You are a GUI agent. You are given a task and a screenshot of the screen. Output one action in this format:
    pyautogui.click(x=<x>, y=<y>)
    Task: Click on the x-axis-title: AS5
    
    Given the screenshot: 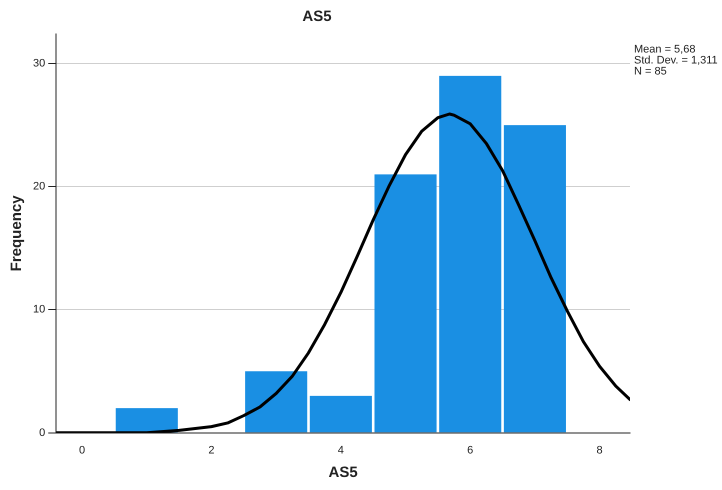 What is the action you would take?
    pyautogui.click(x=343, y=473)
    